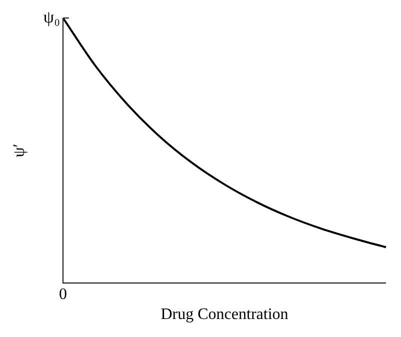 The width and height of the screenshot is (401, 337). What do you see at coordinates (19, 151) in the screenshot?
I see `y-axis-title: ψ′` at bounding box center [19, 151].